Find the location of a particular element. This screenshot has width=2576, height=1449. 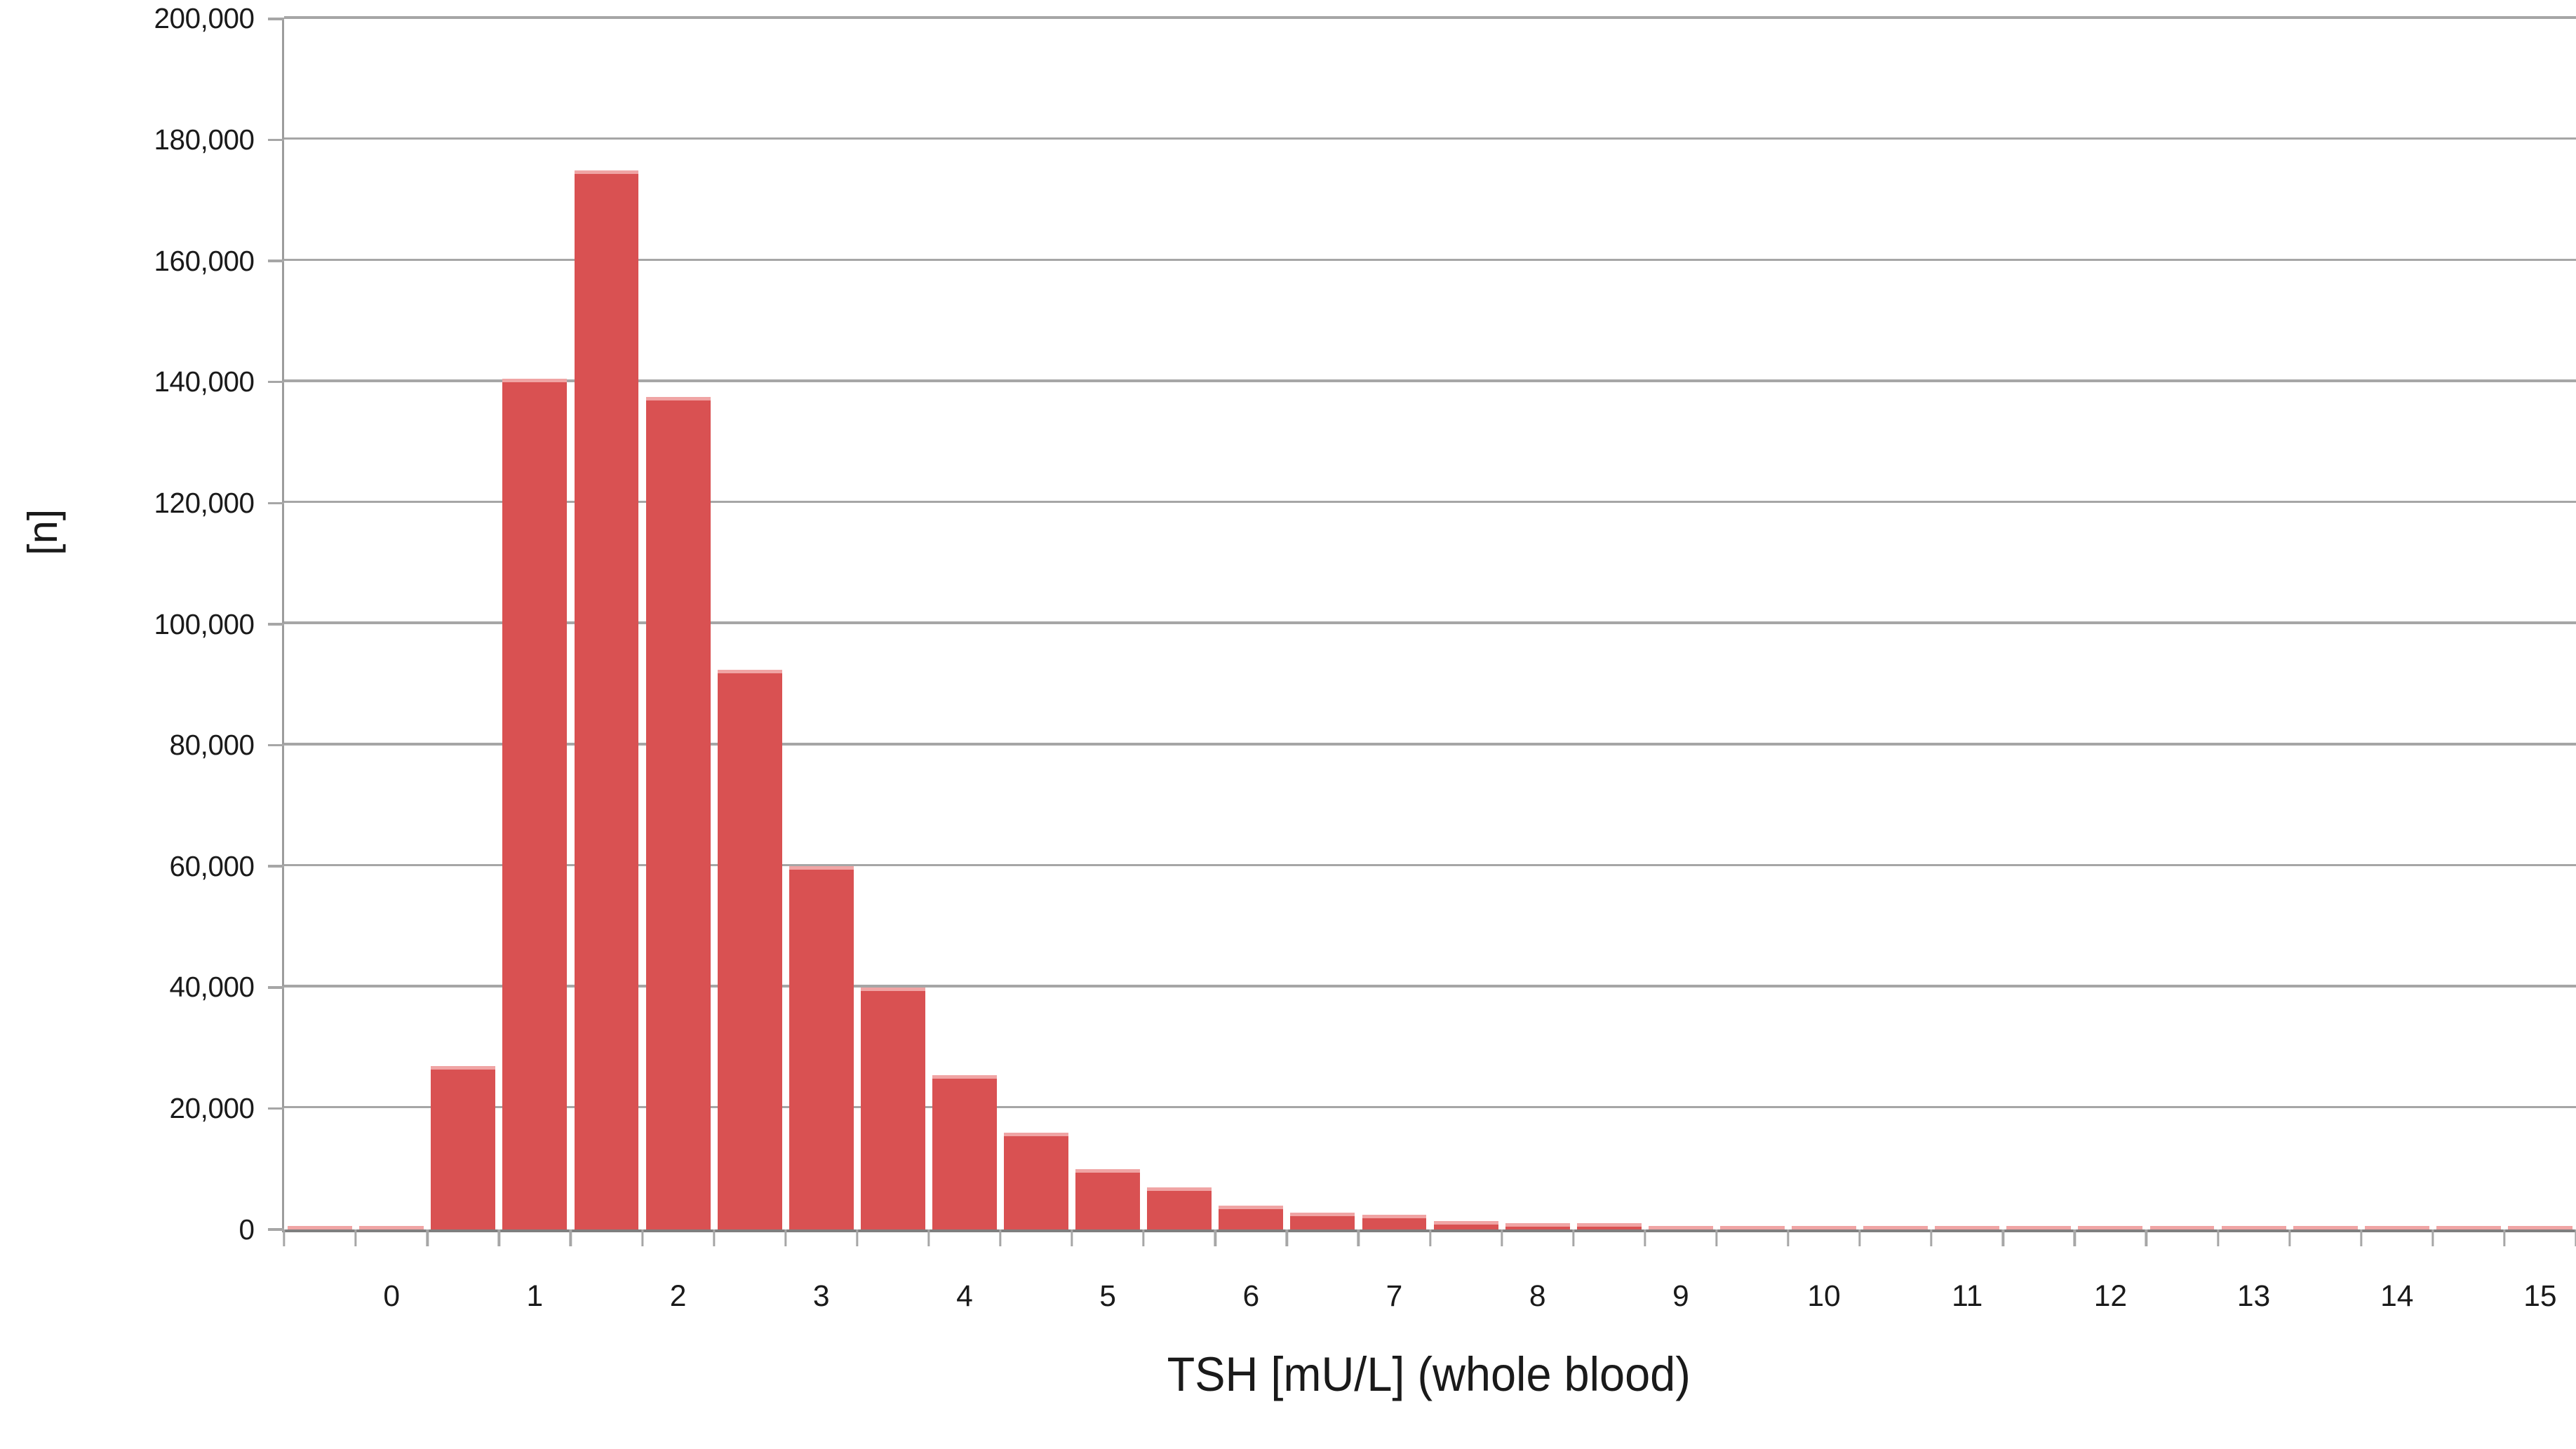

x-tick-label: 11 is located at coordinates (1967, 1296).